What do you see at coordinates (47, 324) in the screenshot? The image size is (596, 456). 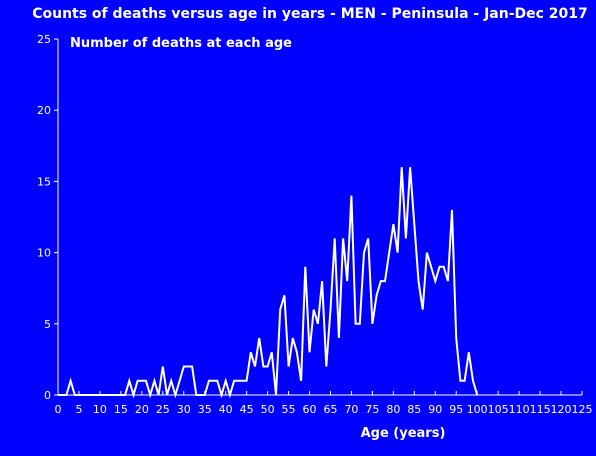 I see `y-tick-label: 5` at bounding box center [47, 324].